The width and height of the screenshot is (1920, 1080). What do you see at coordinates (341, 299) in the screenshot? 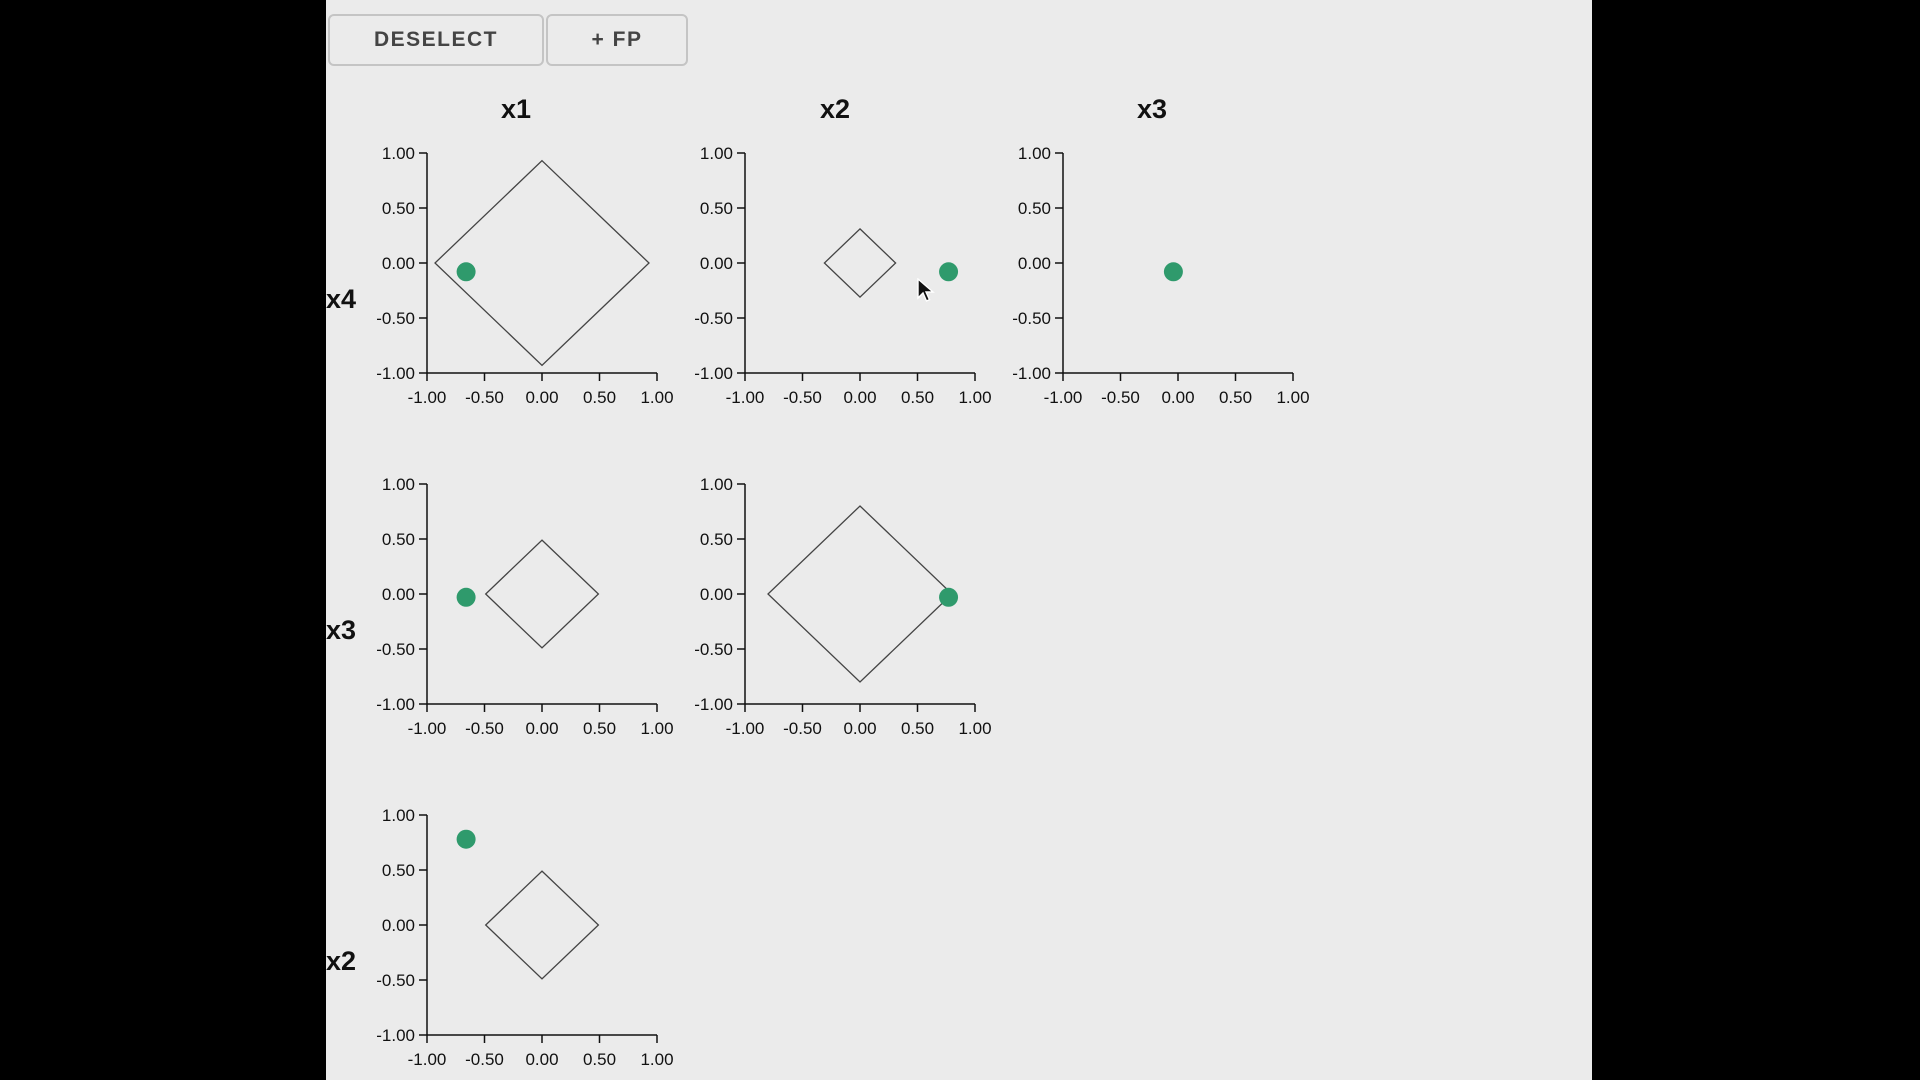
I see `row-label-x4: x4` at bounding box center [341, 299].